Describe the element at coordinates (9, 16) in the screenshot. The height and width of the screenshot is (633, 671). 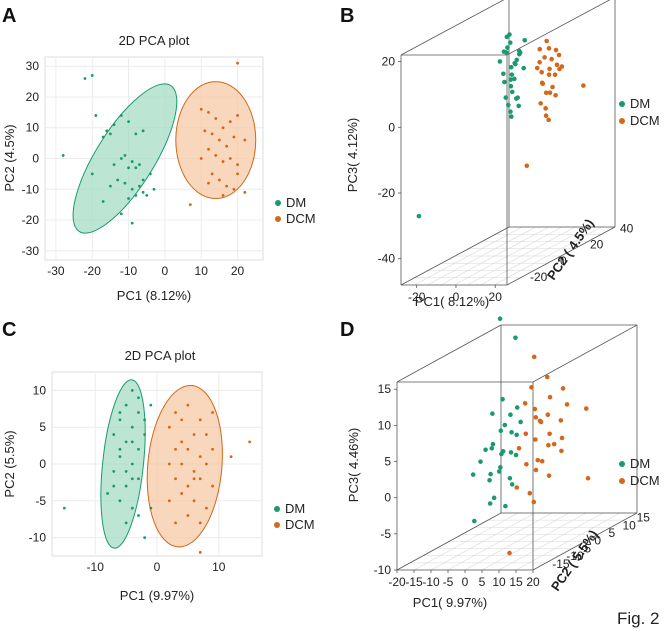
I see `panel-label: A` at that location.